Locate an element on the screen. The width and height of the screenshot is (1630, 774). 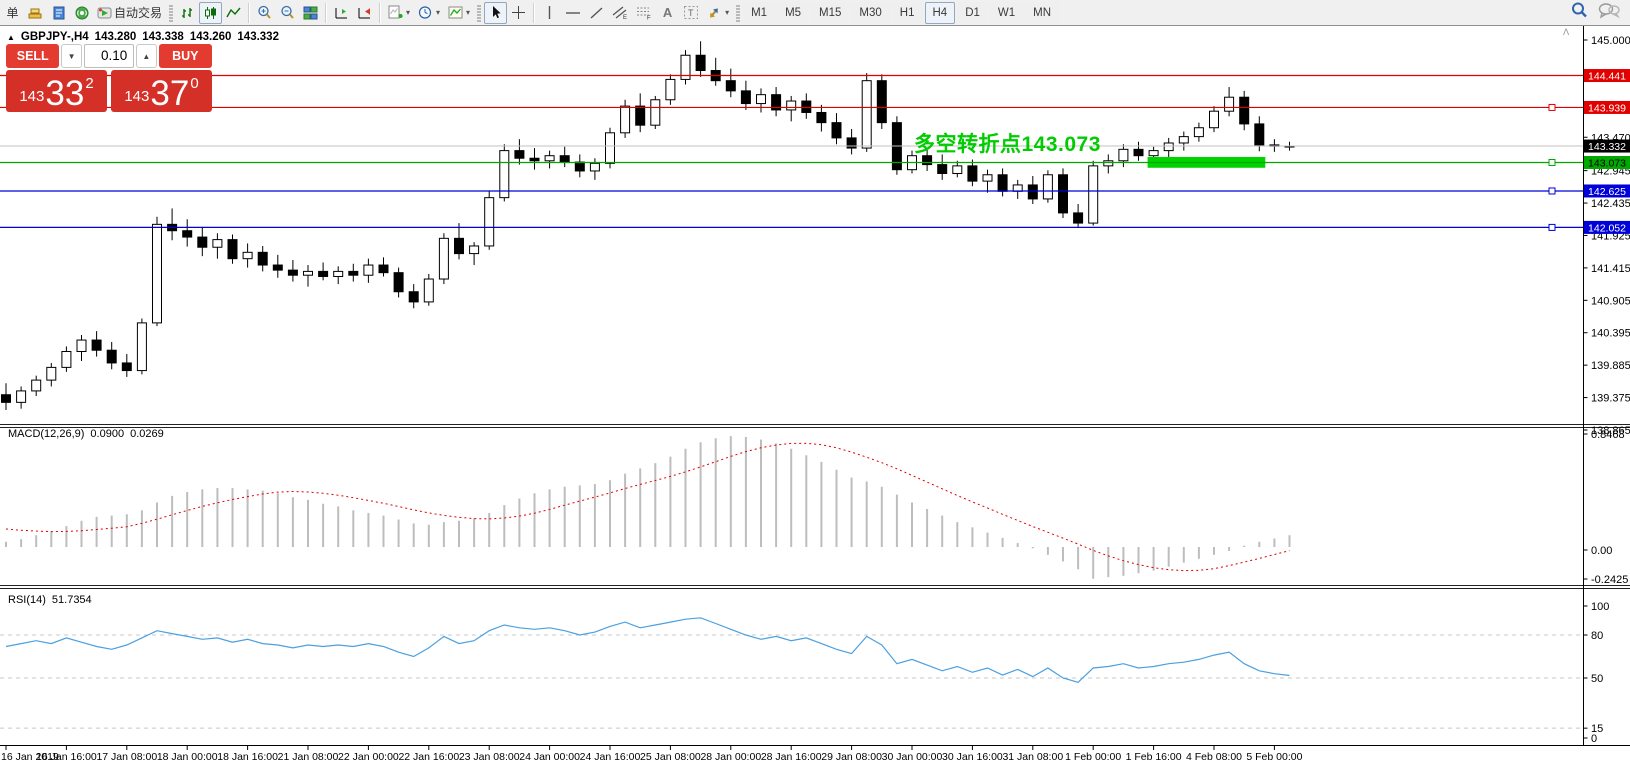
vertical-line-tool-button is located at coordinates (549, 13).